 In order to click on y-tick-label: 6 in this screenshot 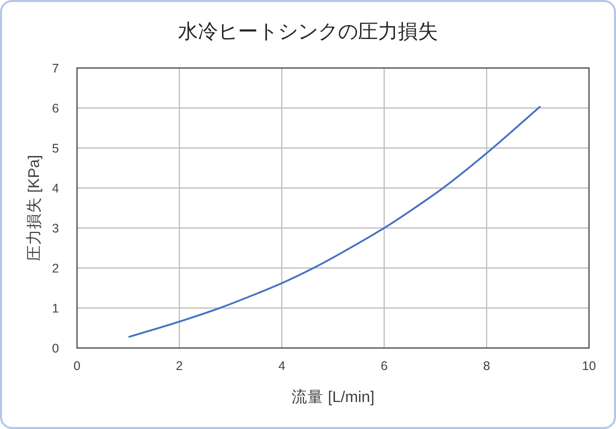, I will do `click(56, 109)`.